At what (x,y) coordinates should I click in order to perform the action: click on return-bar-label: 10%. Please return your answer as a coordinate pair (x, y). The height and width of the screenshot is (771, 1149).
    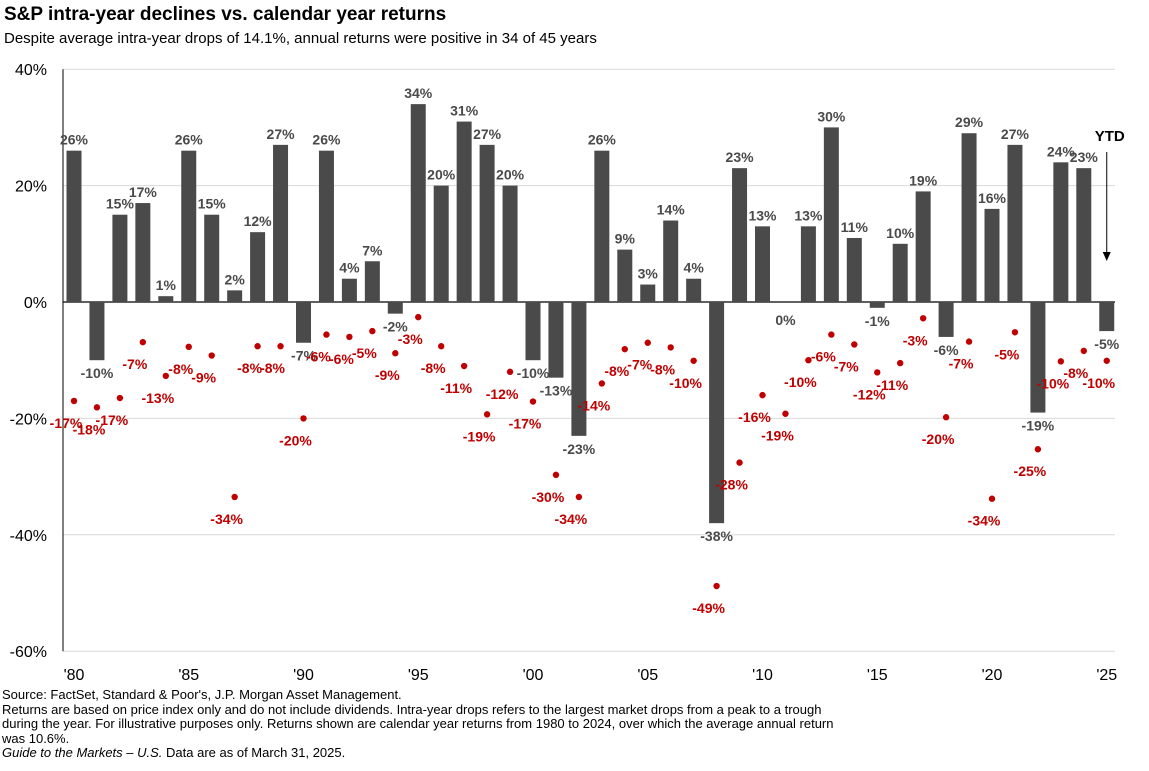
    Looking at the image, I should click on (900, 233).